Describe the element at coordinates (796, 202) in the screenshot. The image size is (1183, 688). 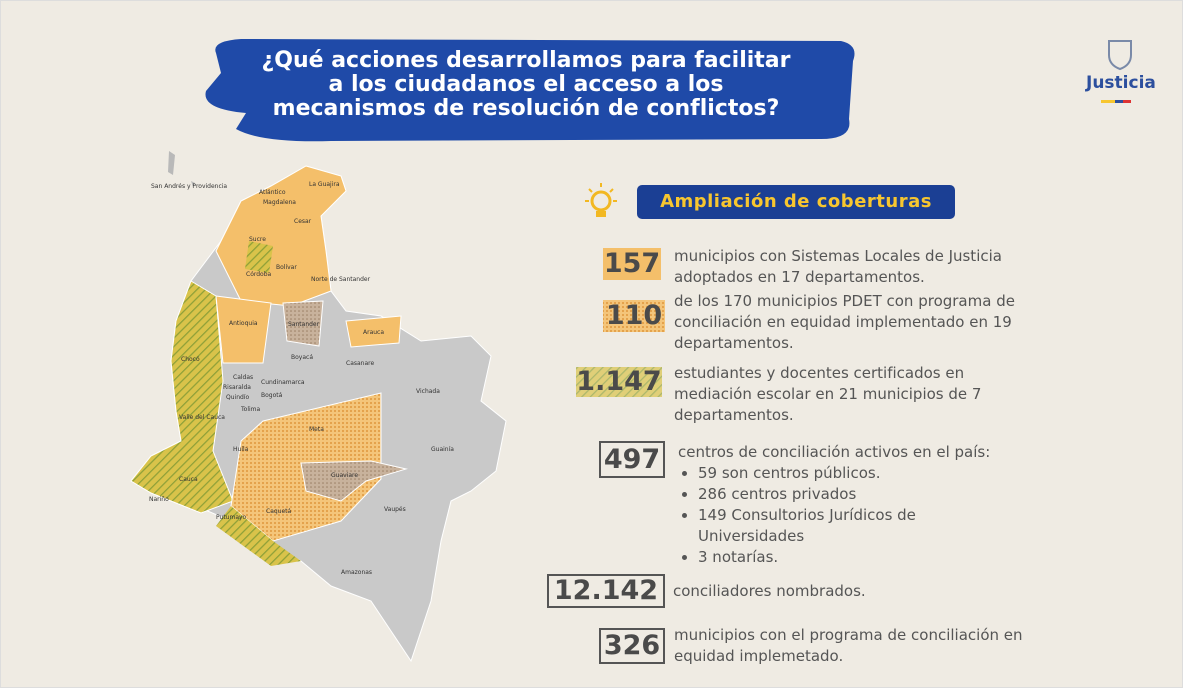
I see `section-title: Ampliación de coberturas` at that location.